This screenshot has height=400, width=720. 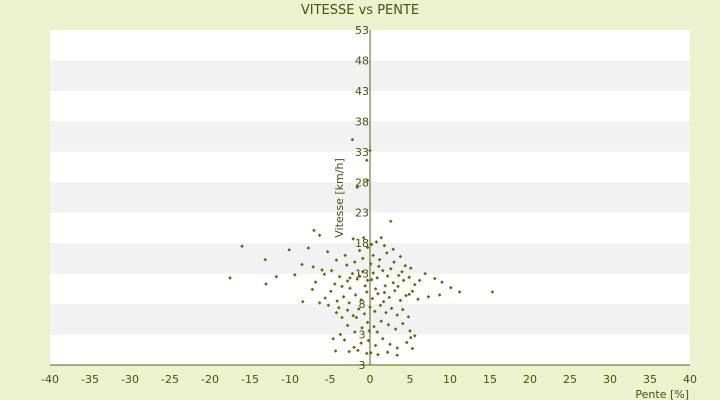 I want to click on x-tick-label: 40, so click(x=690, y=379).